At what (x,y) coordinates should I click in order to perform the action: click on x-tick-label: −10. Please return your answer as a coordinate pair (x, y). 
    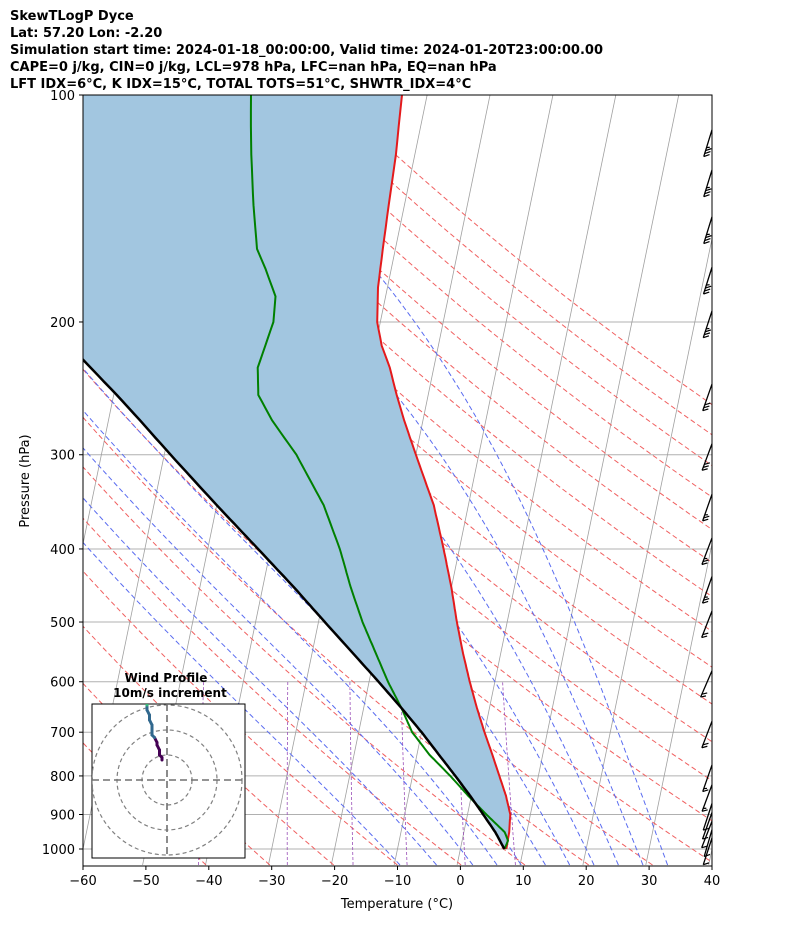
    Looking at the image, I should click on (397, 881).